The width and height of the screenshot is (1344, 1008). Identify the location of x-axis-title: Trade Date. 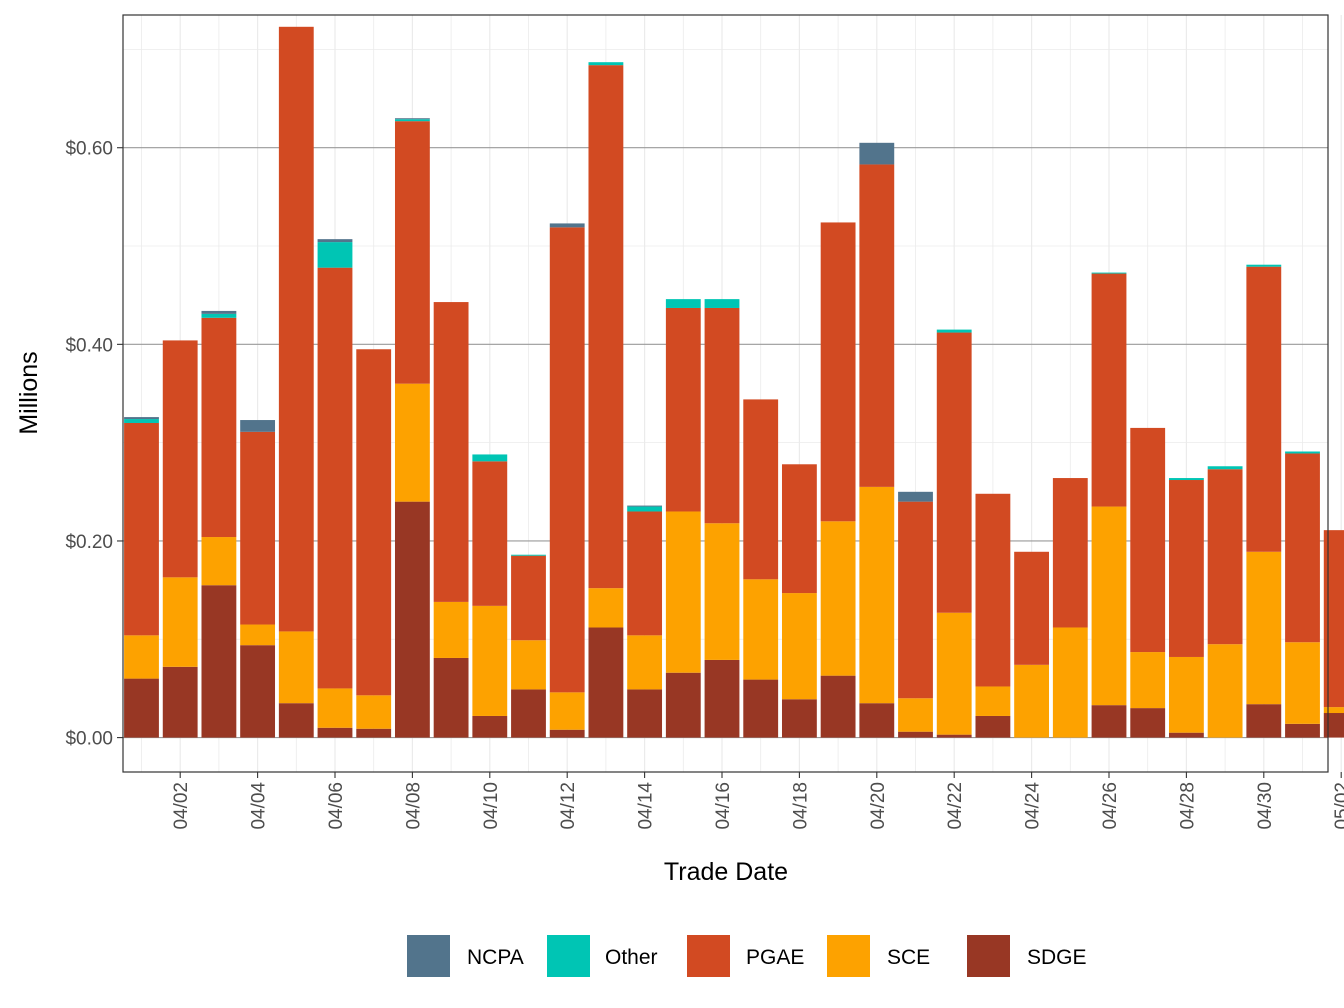
(726, 872).